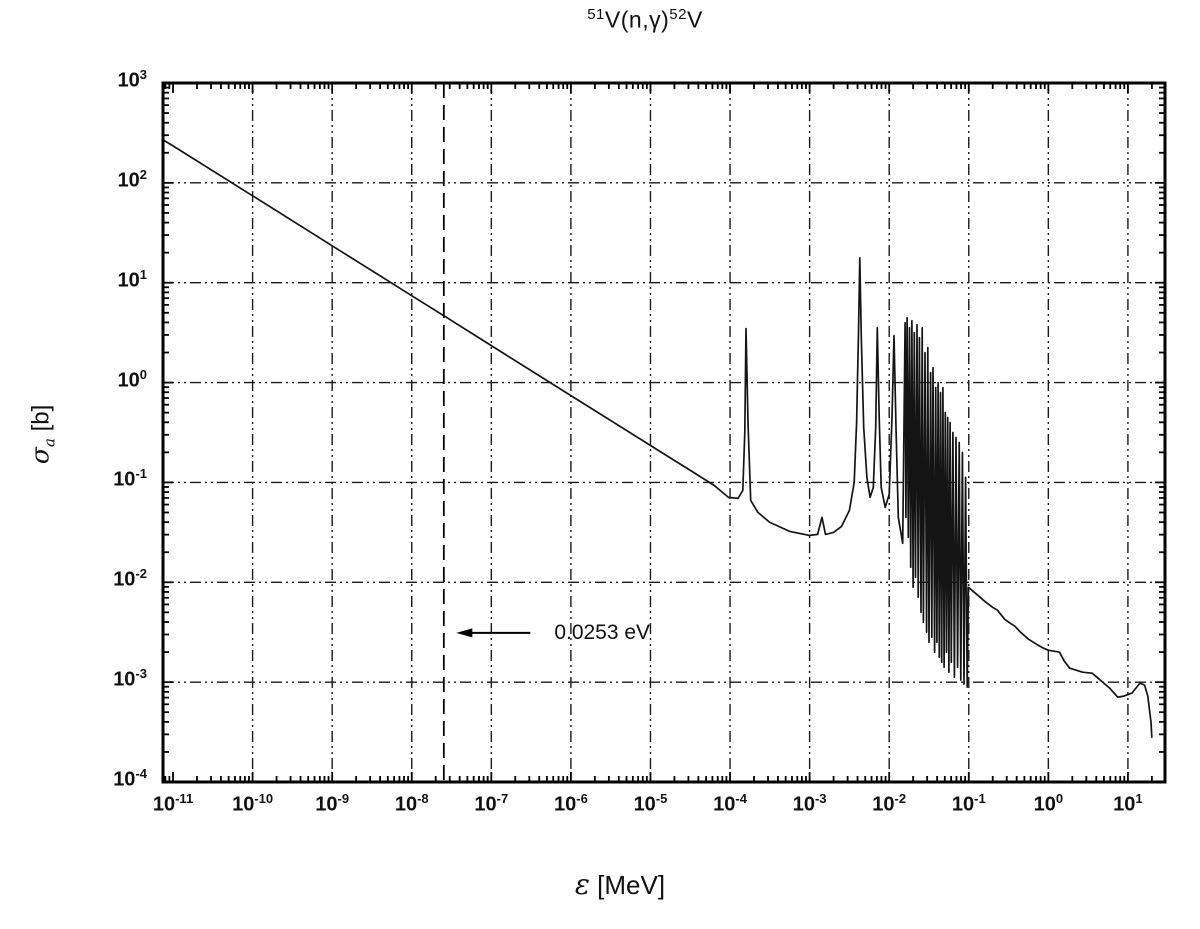  I want to click on x-tick-label-10e1: 10¹, so click(1128, 803).